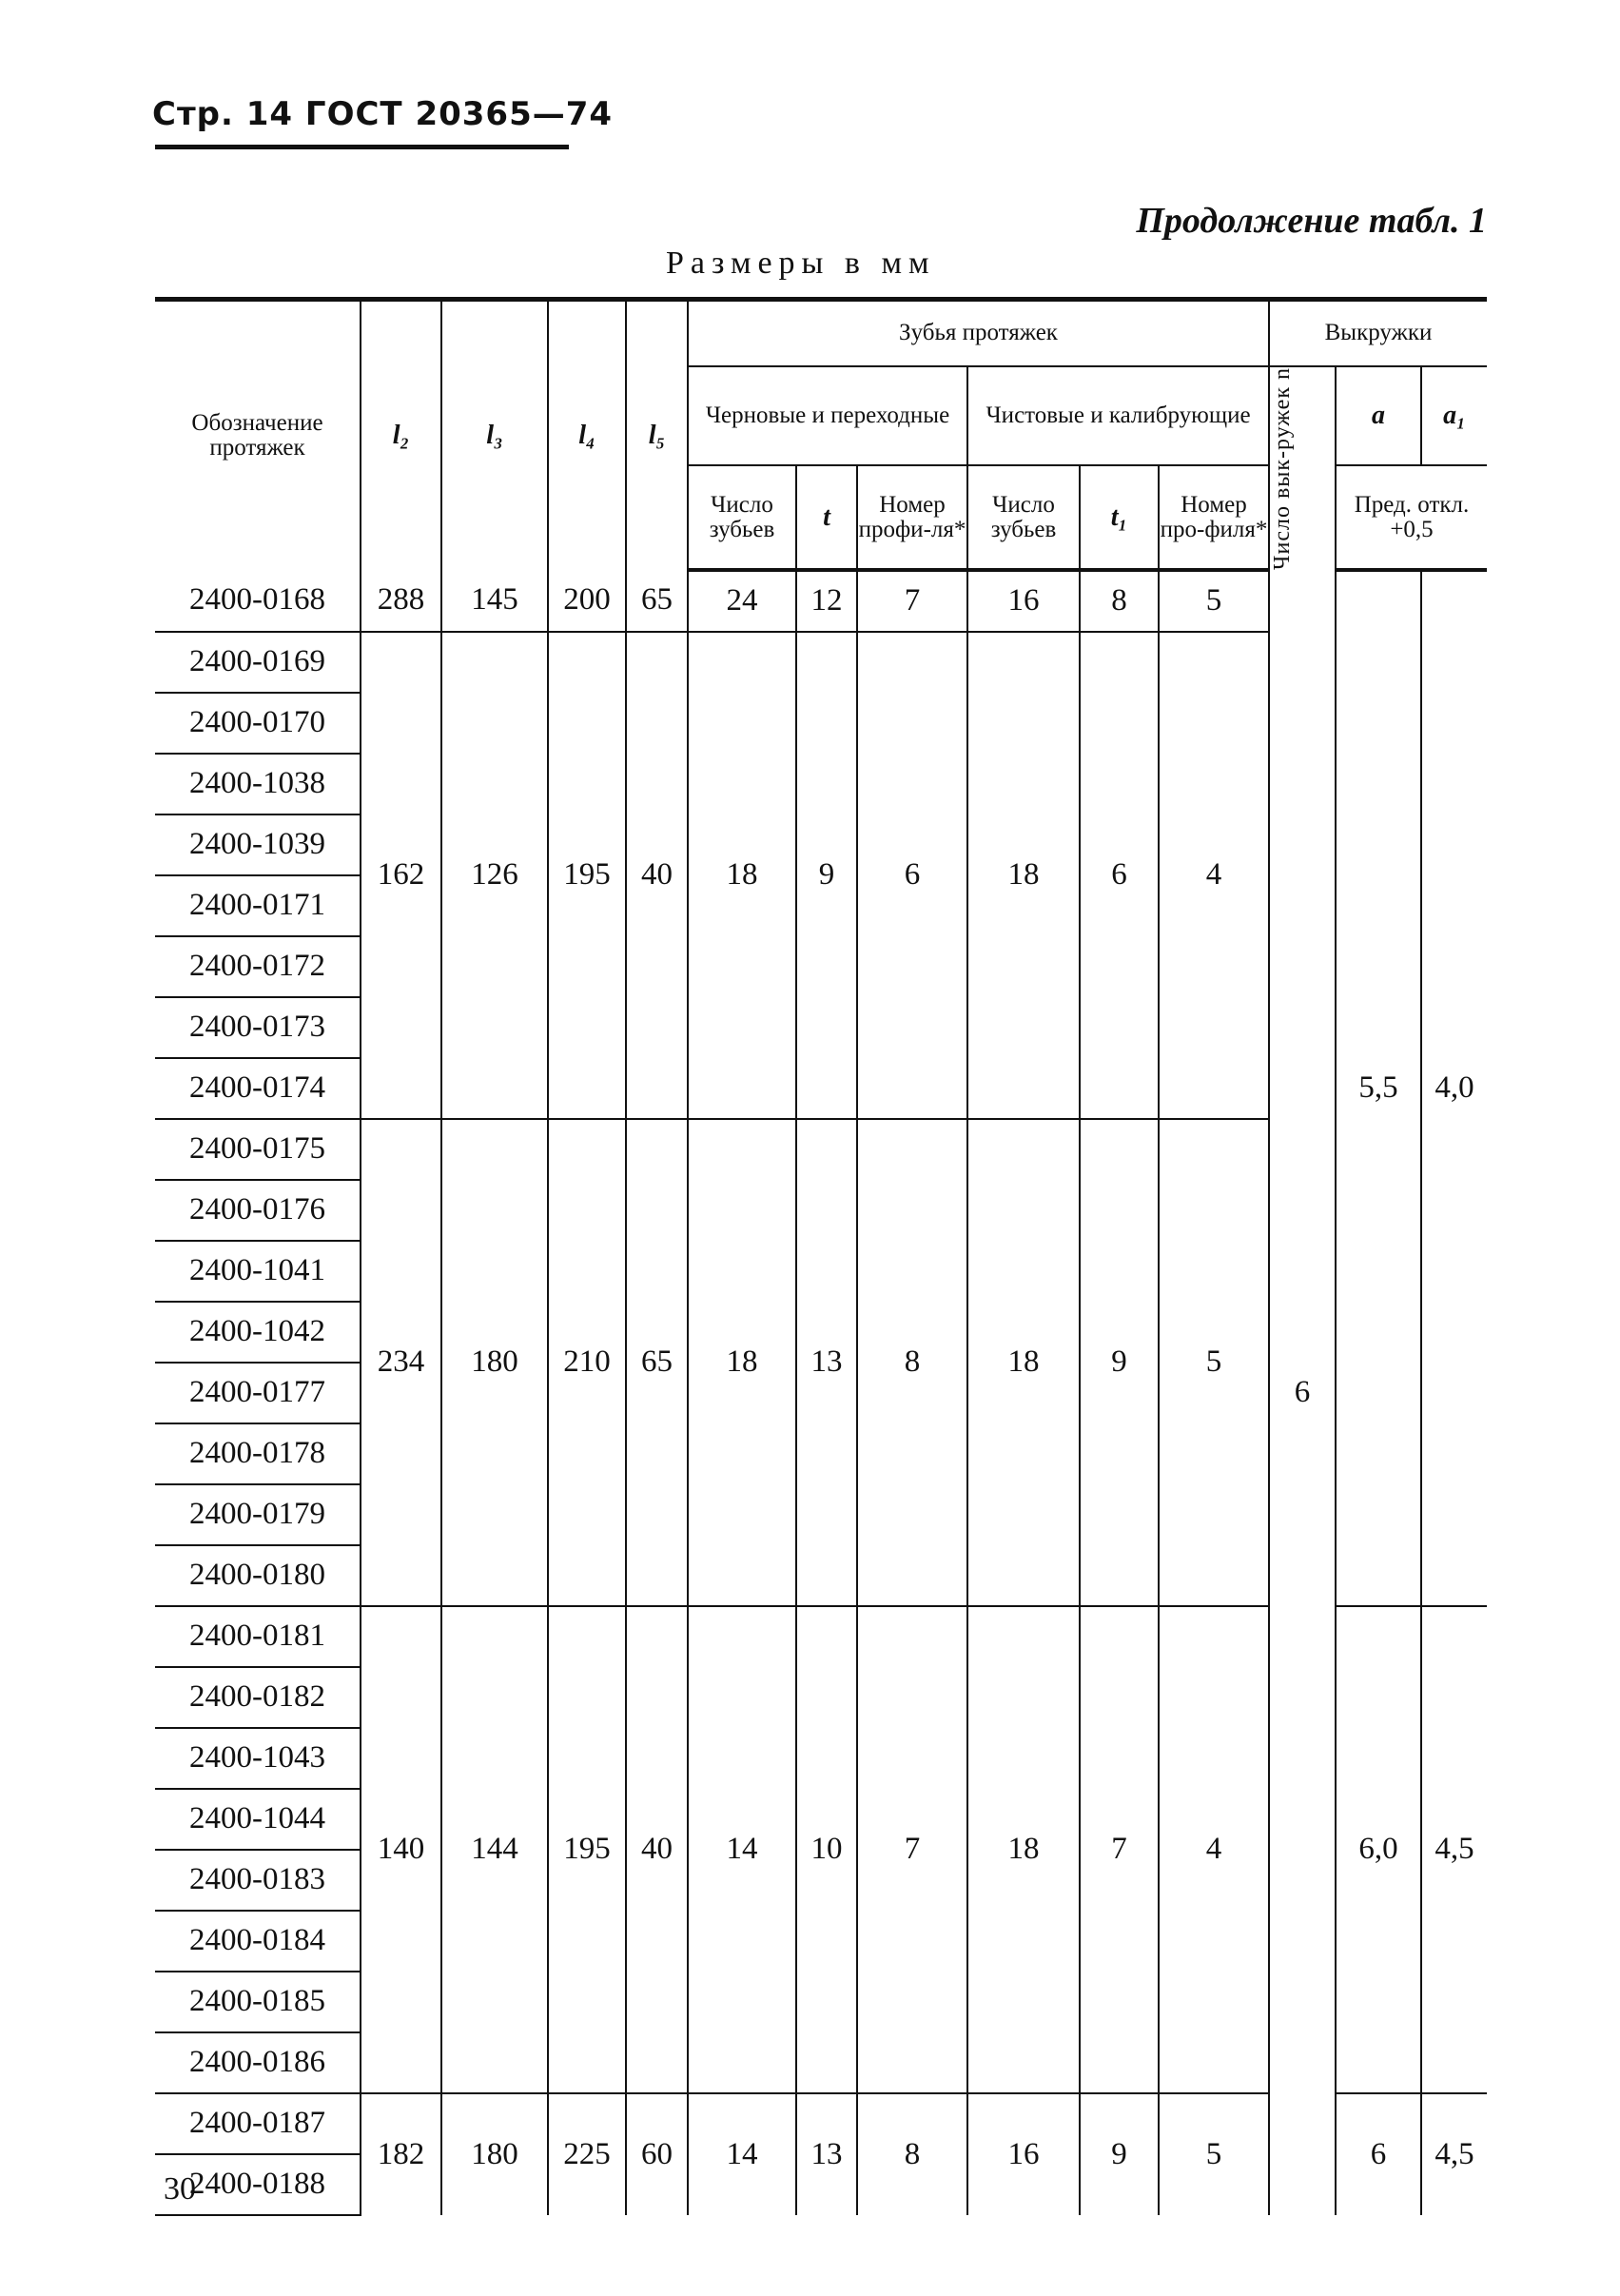  I want to click on designation-cell: 2400-0186, so click(258, 2062).